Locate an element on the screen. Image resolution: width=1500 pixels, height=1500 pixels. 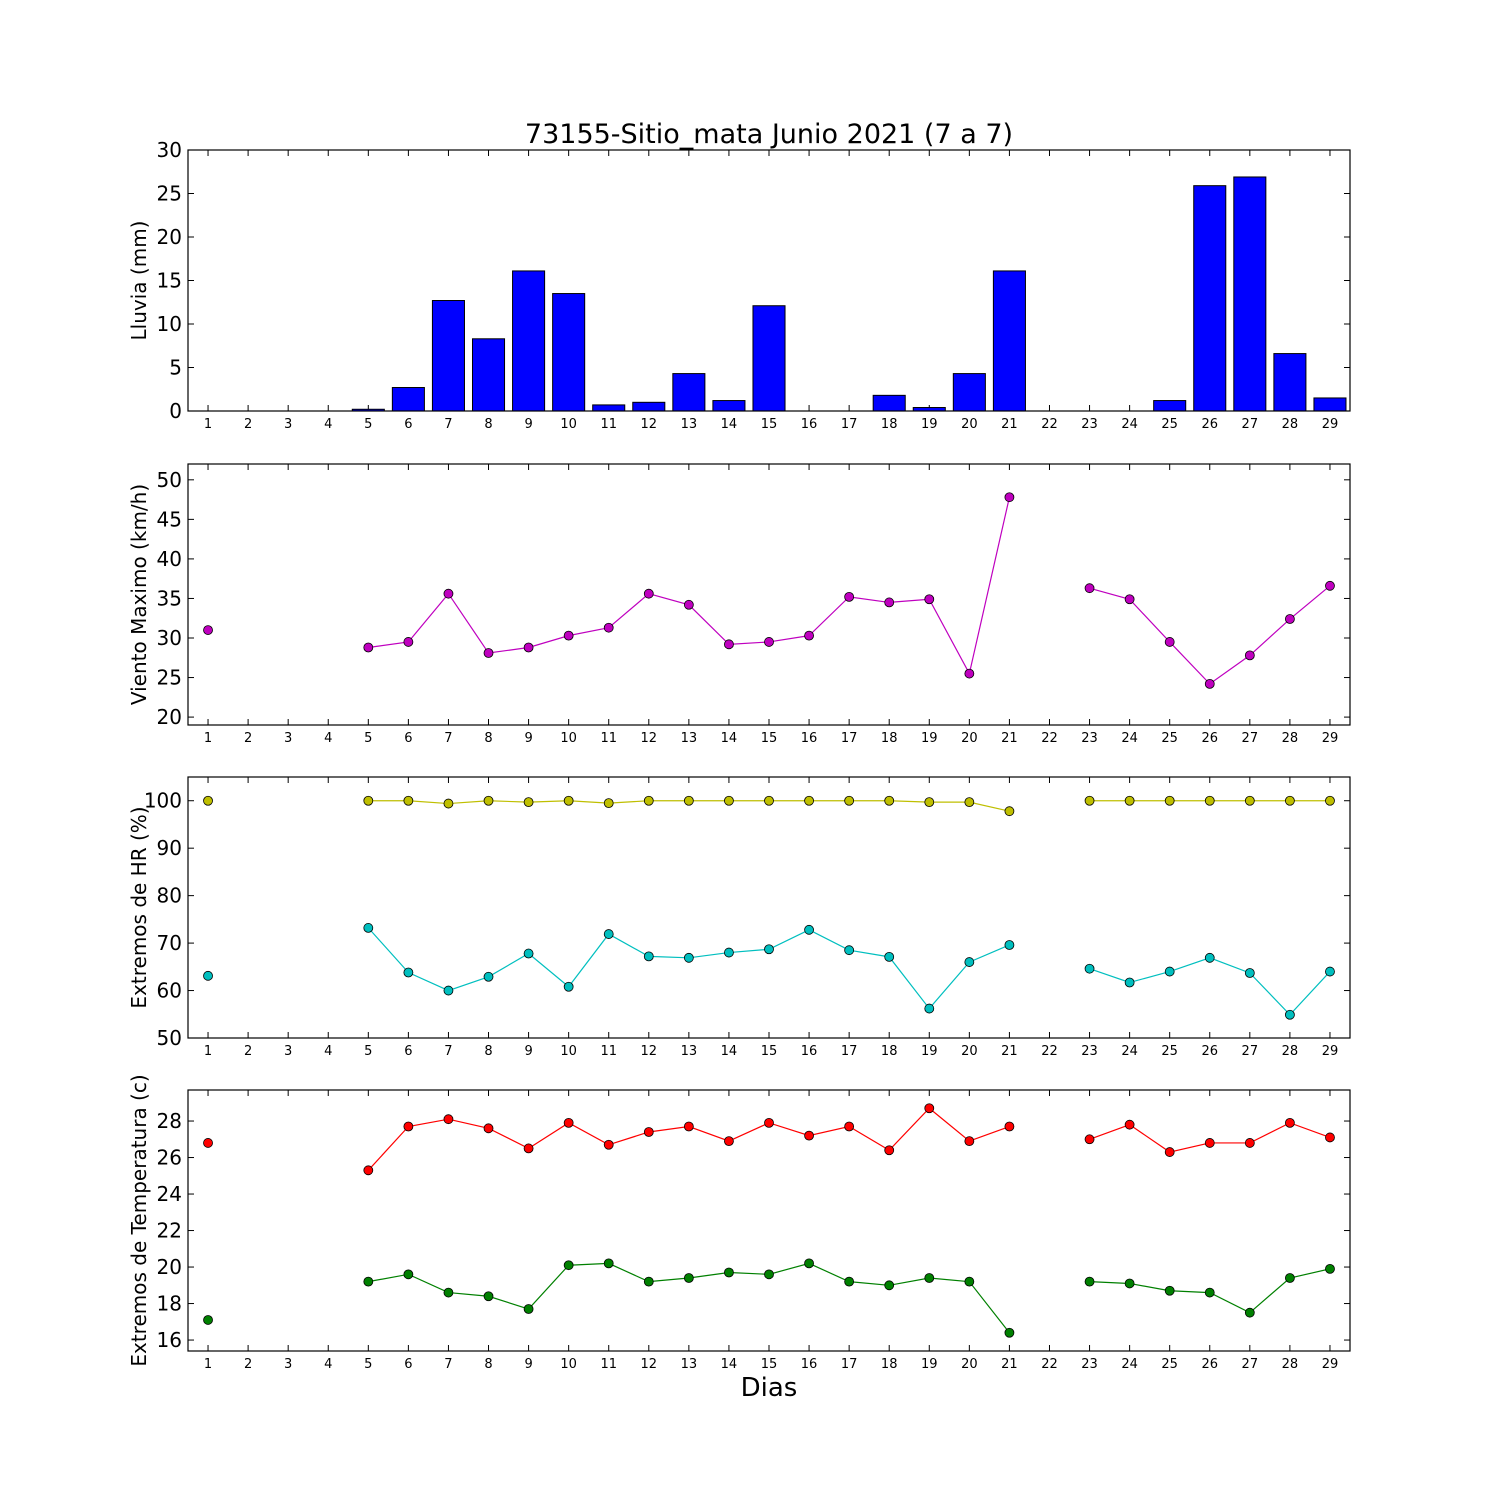
x-tick-label: 10 is located at coordinates (568, 424).